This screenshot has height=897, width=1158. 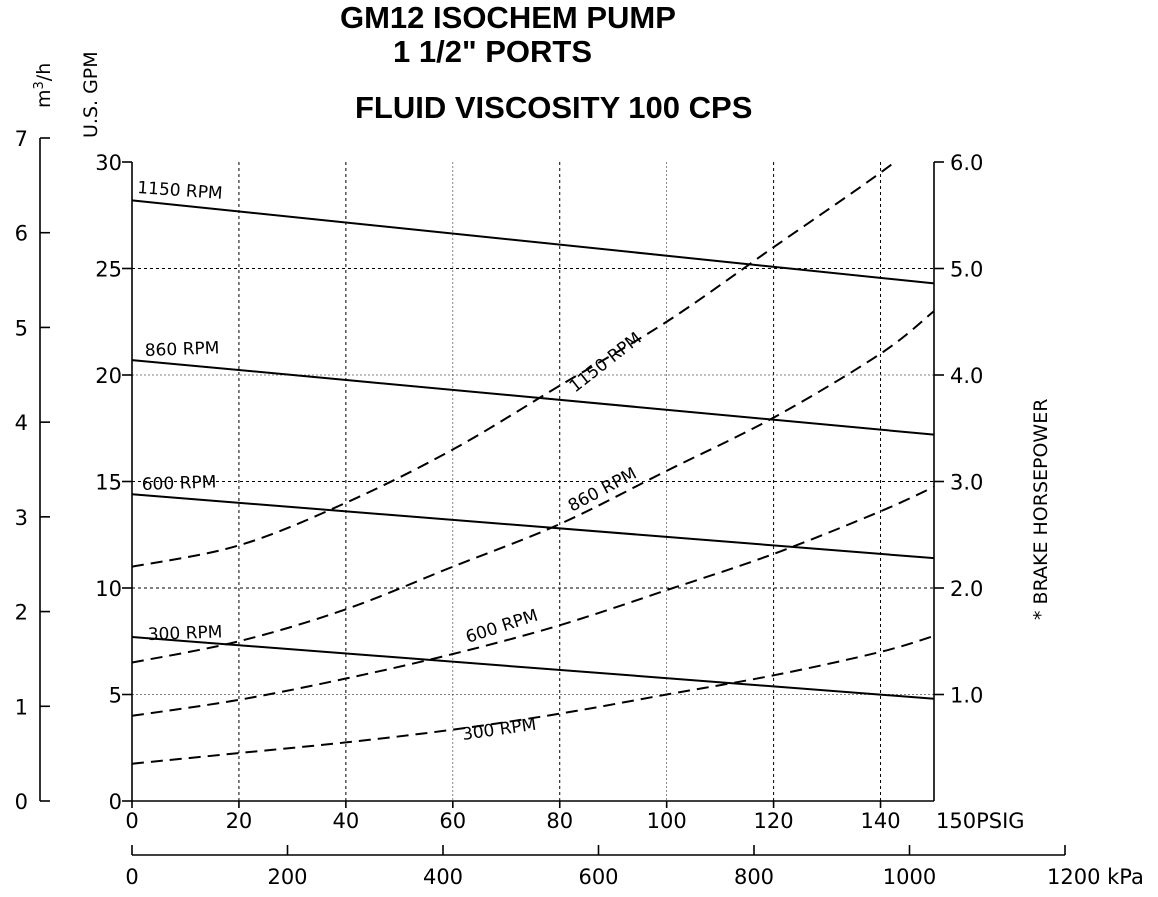 I want to click on y-tick-label-metric: 5, so click(x=21, y=328).